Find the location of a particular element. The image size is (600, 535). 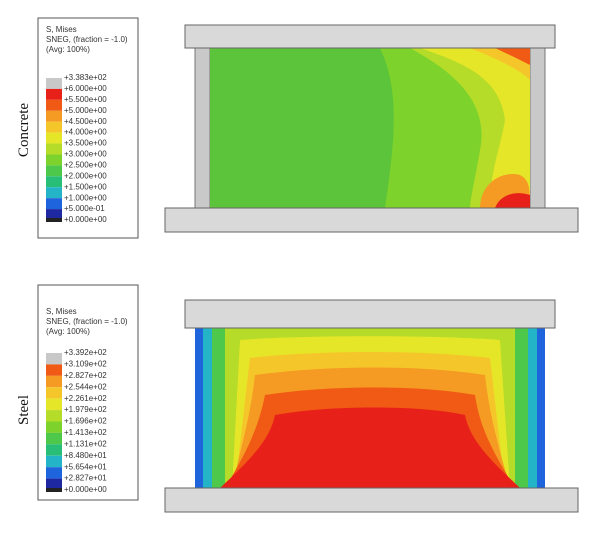

legend-entry: +3.000e+00 is located at coordinates (85, 154).